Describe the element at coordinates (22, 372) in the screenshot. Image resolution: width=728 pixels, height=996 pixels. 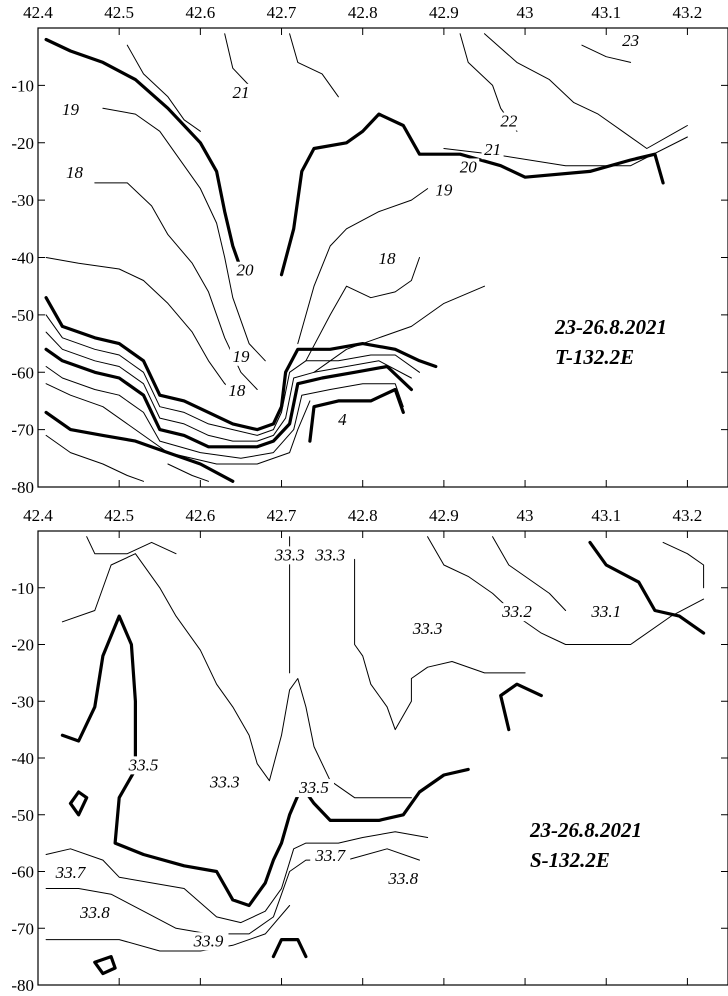
I see `y-tick-label: -60` at that location.